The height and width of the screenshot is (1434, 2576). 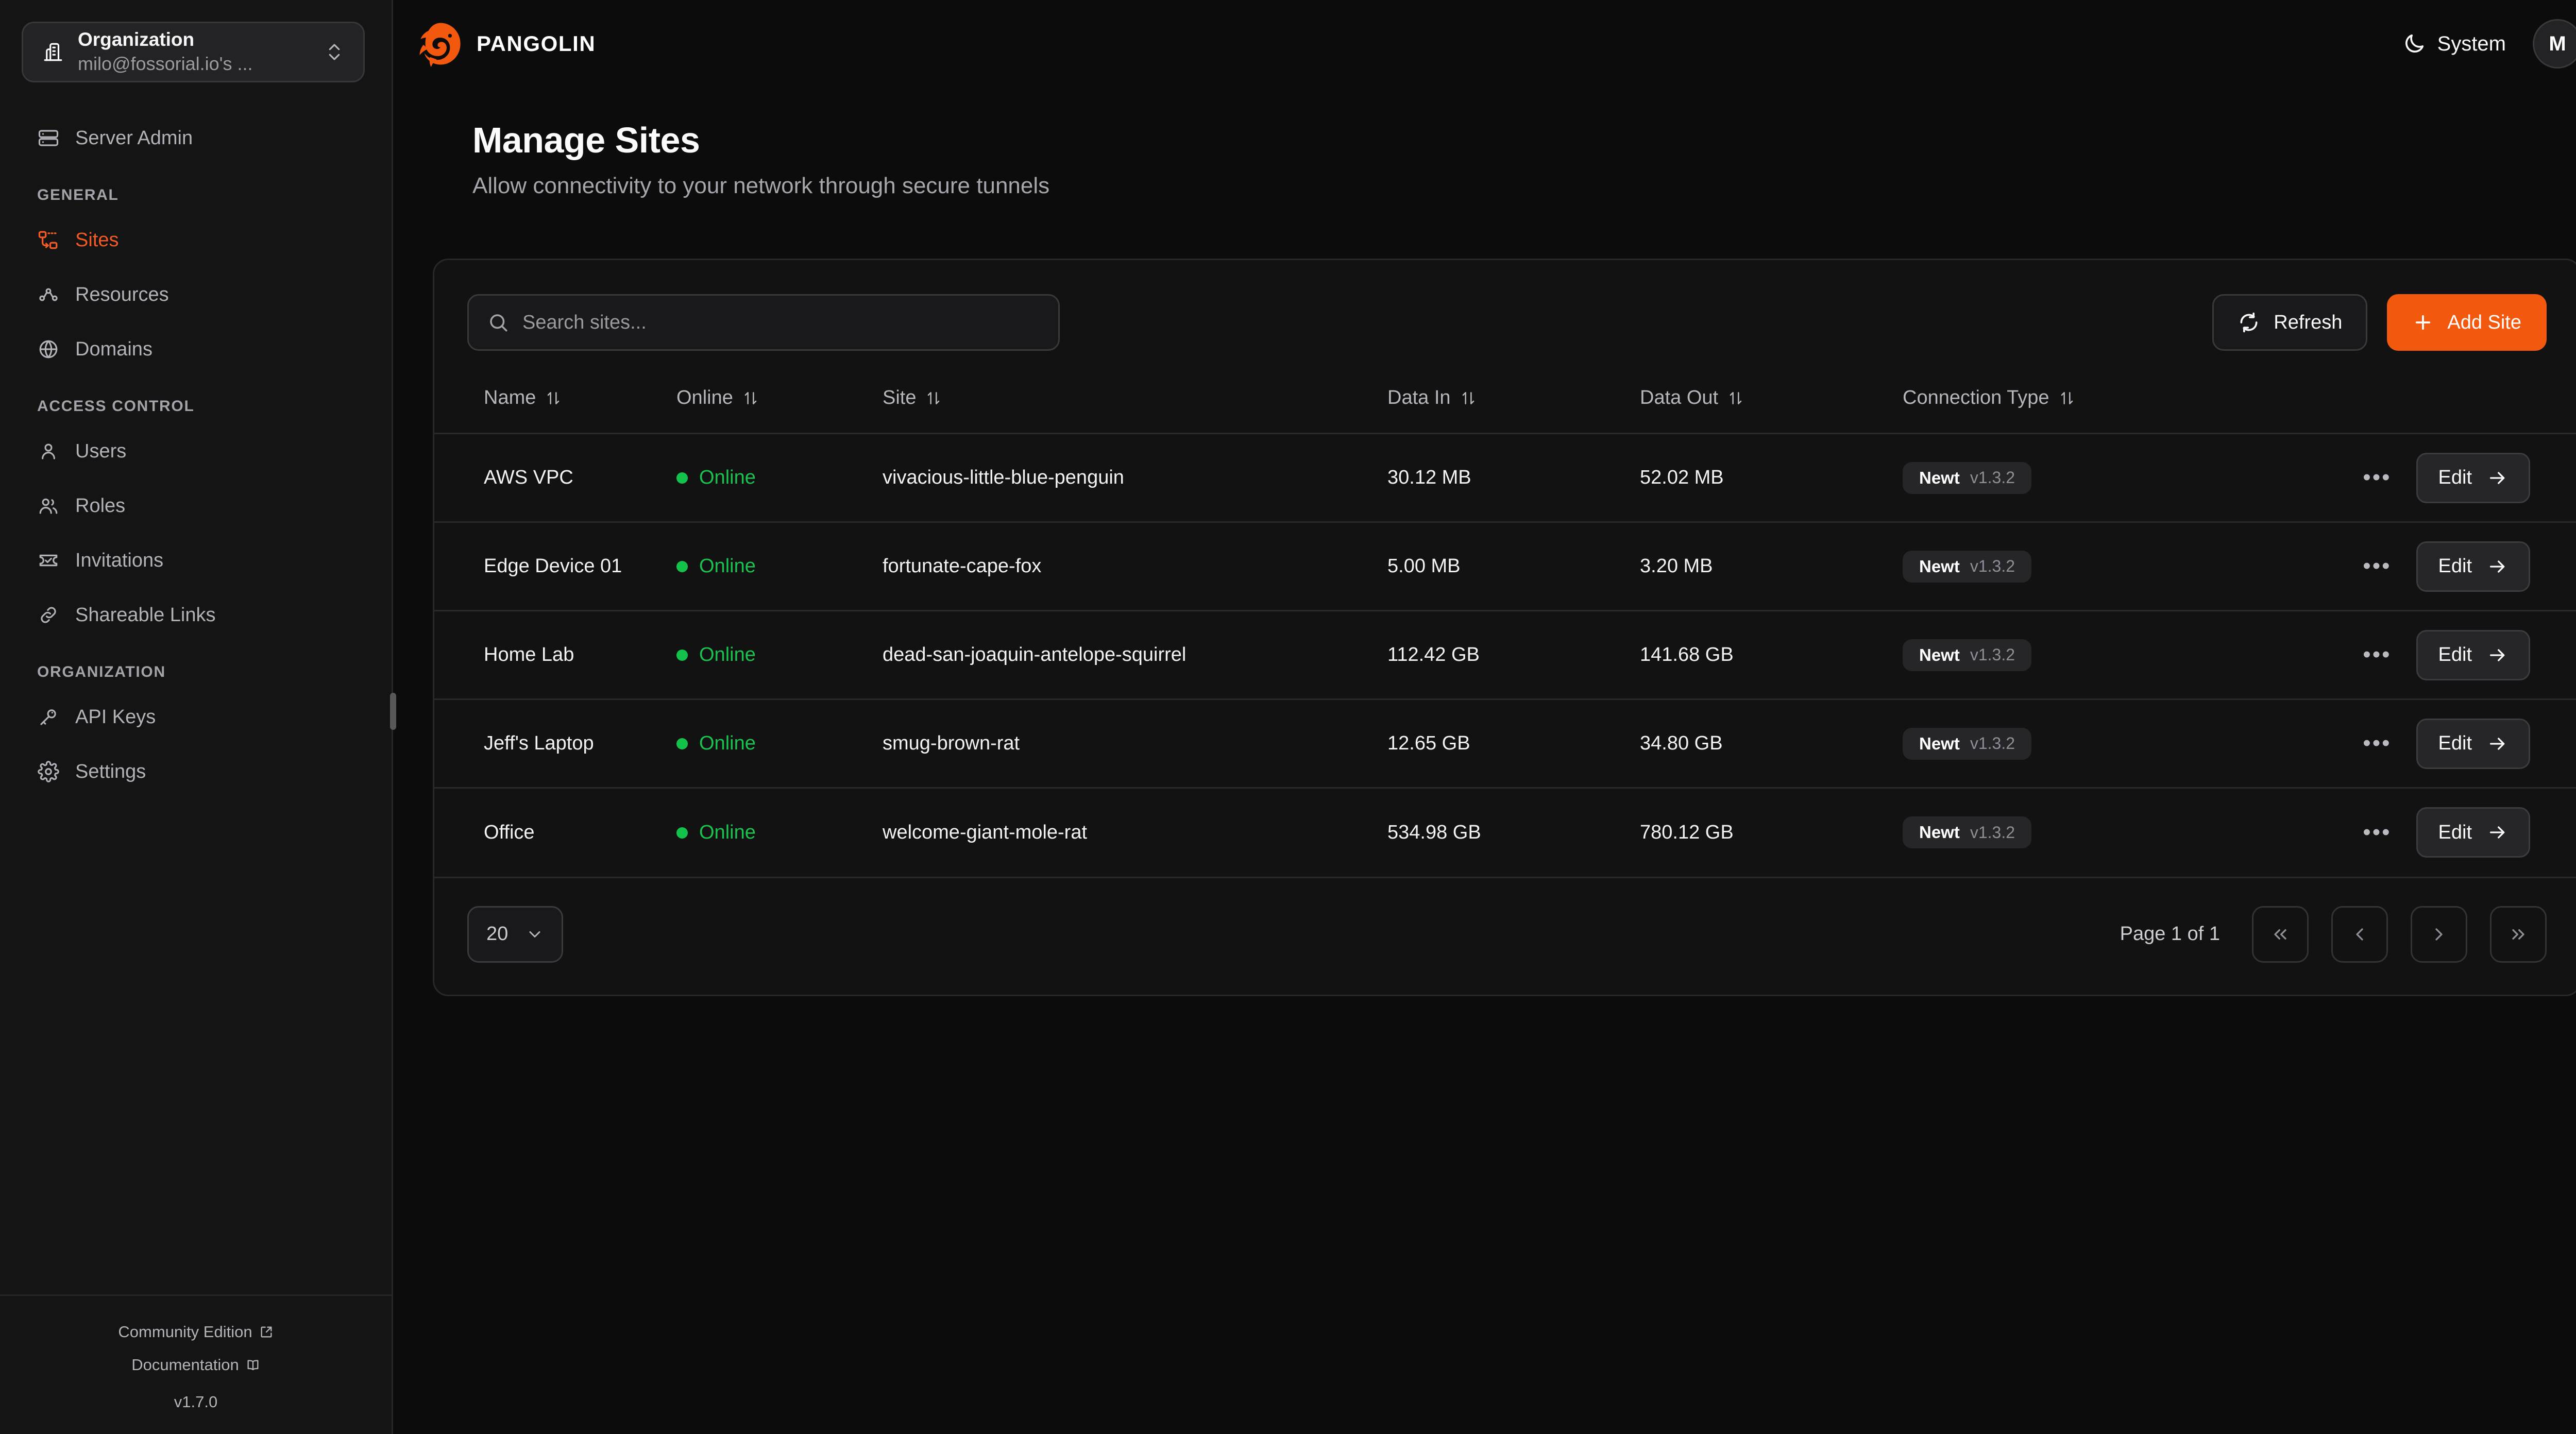 I want to click on column-header-connection-type: Connection Type, so click(x=2083, y=406).